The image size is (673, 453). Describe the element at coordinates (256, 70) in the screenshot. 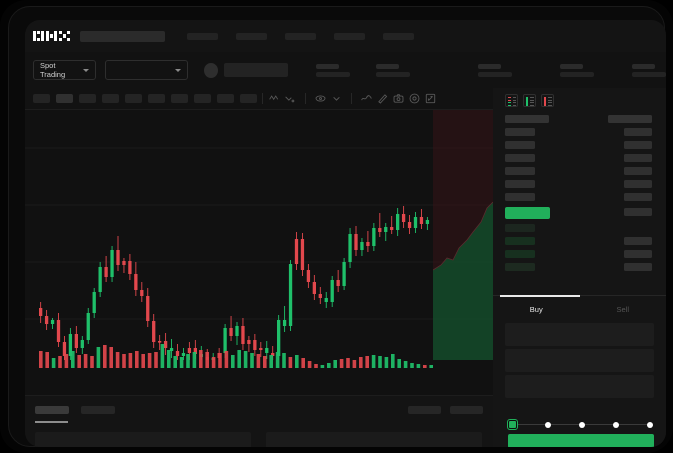

I see `last-price` at that location.